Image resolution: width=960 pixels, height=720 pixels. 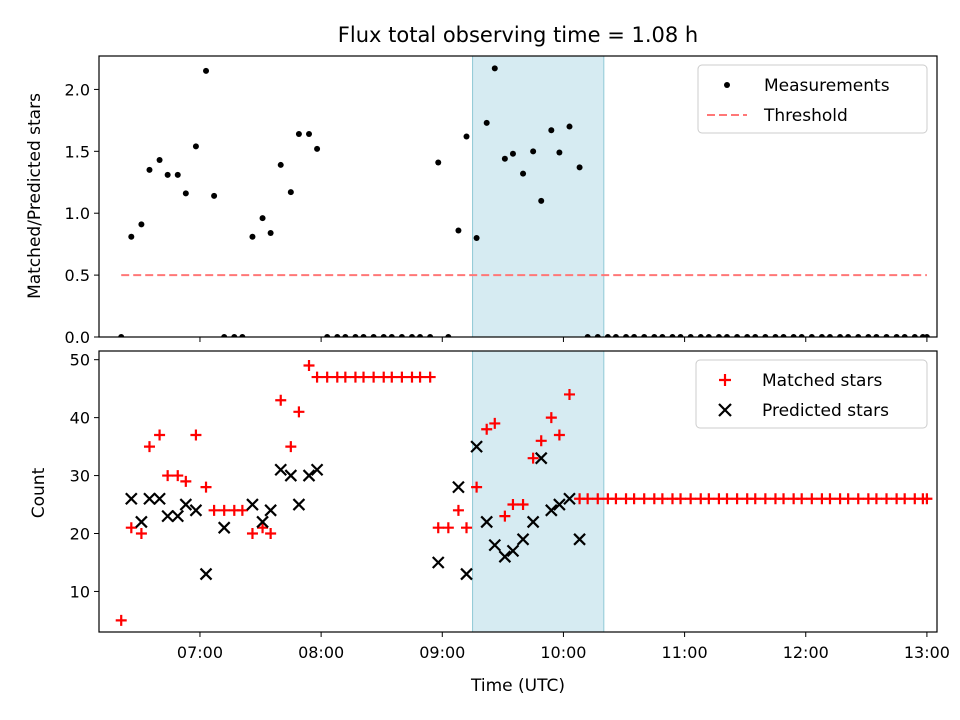 I want to click on legend: Measurements Threshold, so click(x=812, y=99).